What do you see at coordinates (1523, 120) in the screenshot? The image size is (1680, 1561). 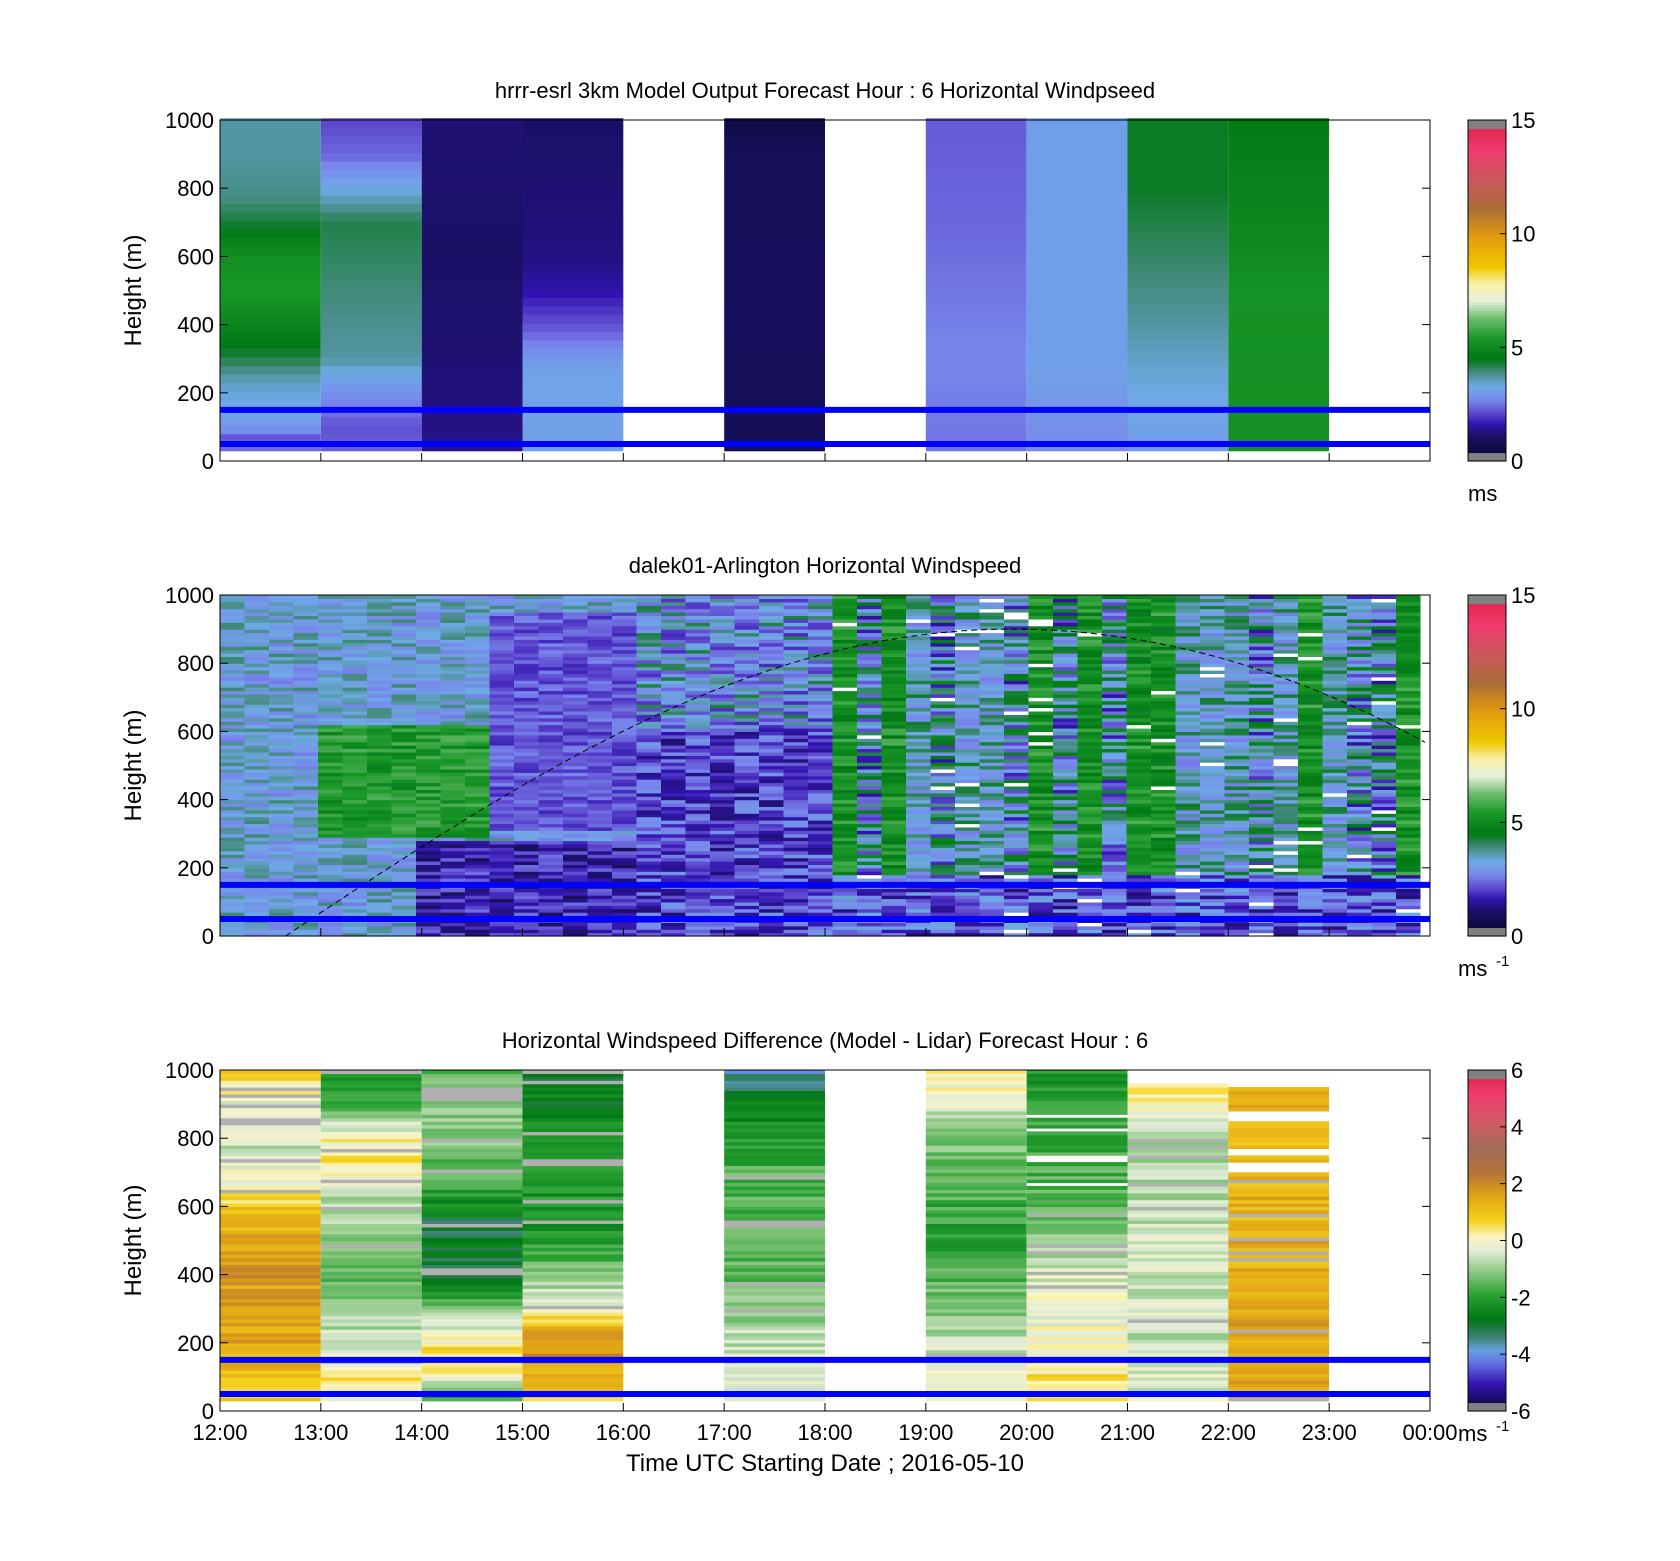 I see `colorbar-tick-label: 15` at bounding box center [1523, 120].